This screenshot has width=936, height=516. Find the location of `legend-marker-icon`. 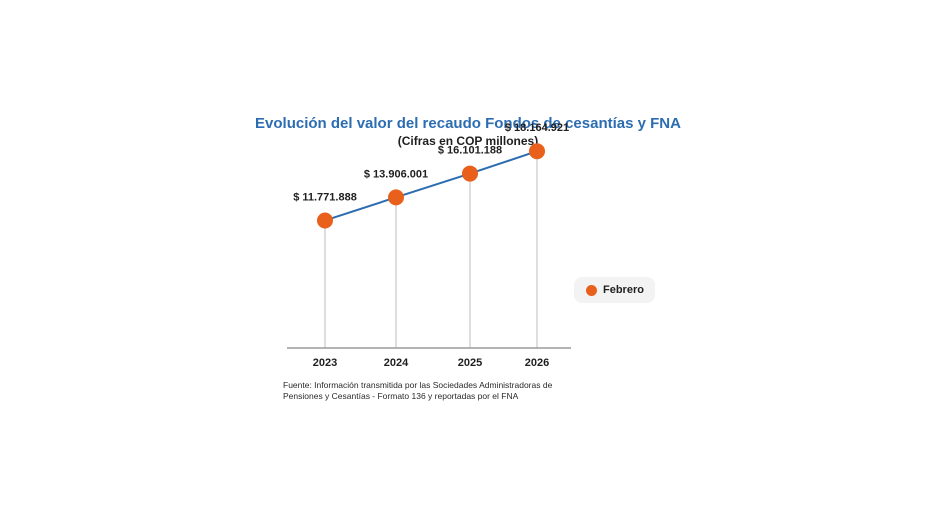

legend-marker-icon is located at coordinates (591, 290).